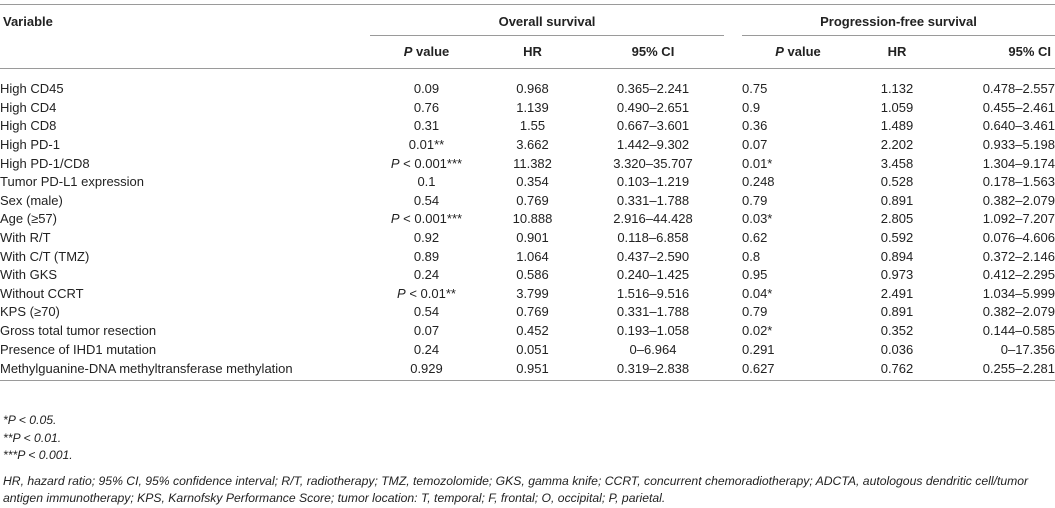  Describe the element at coordinates (28, 107) in the screenshot. I see `variable-cell: High CD4` at that location.